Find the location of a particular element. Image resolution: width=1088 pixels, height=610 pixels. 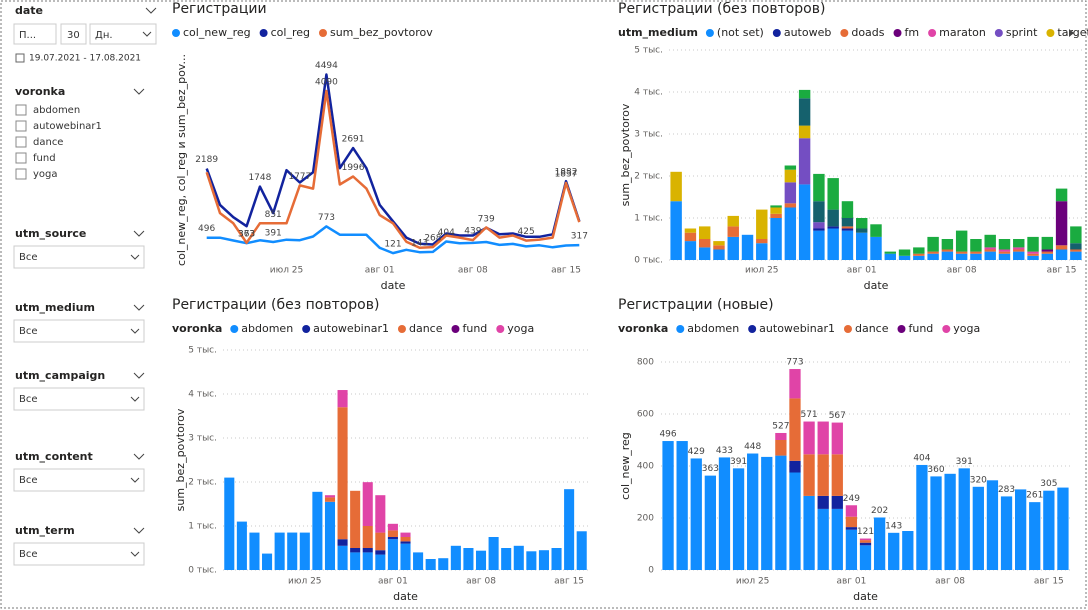

legend-scroll is located at coordinates (1071, 33).